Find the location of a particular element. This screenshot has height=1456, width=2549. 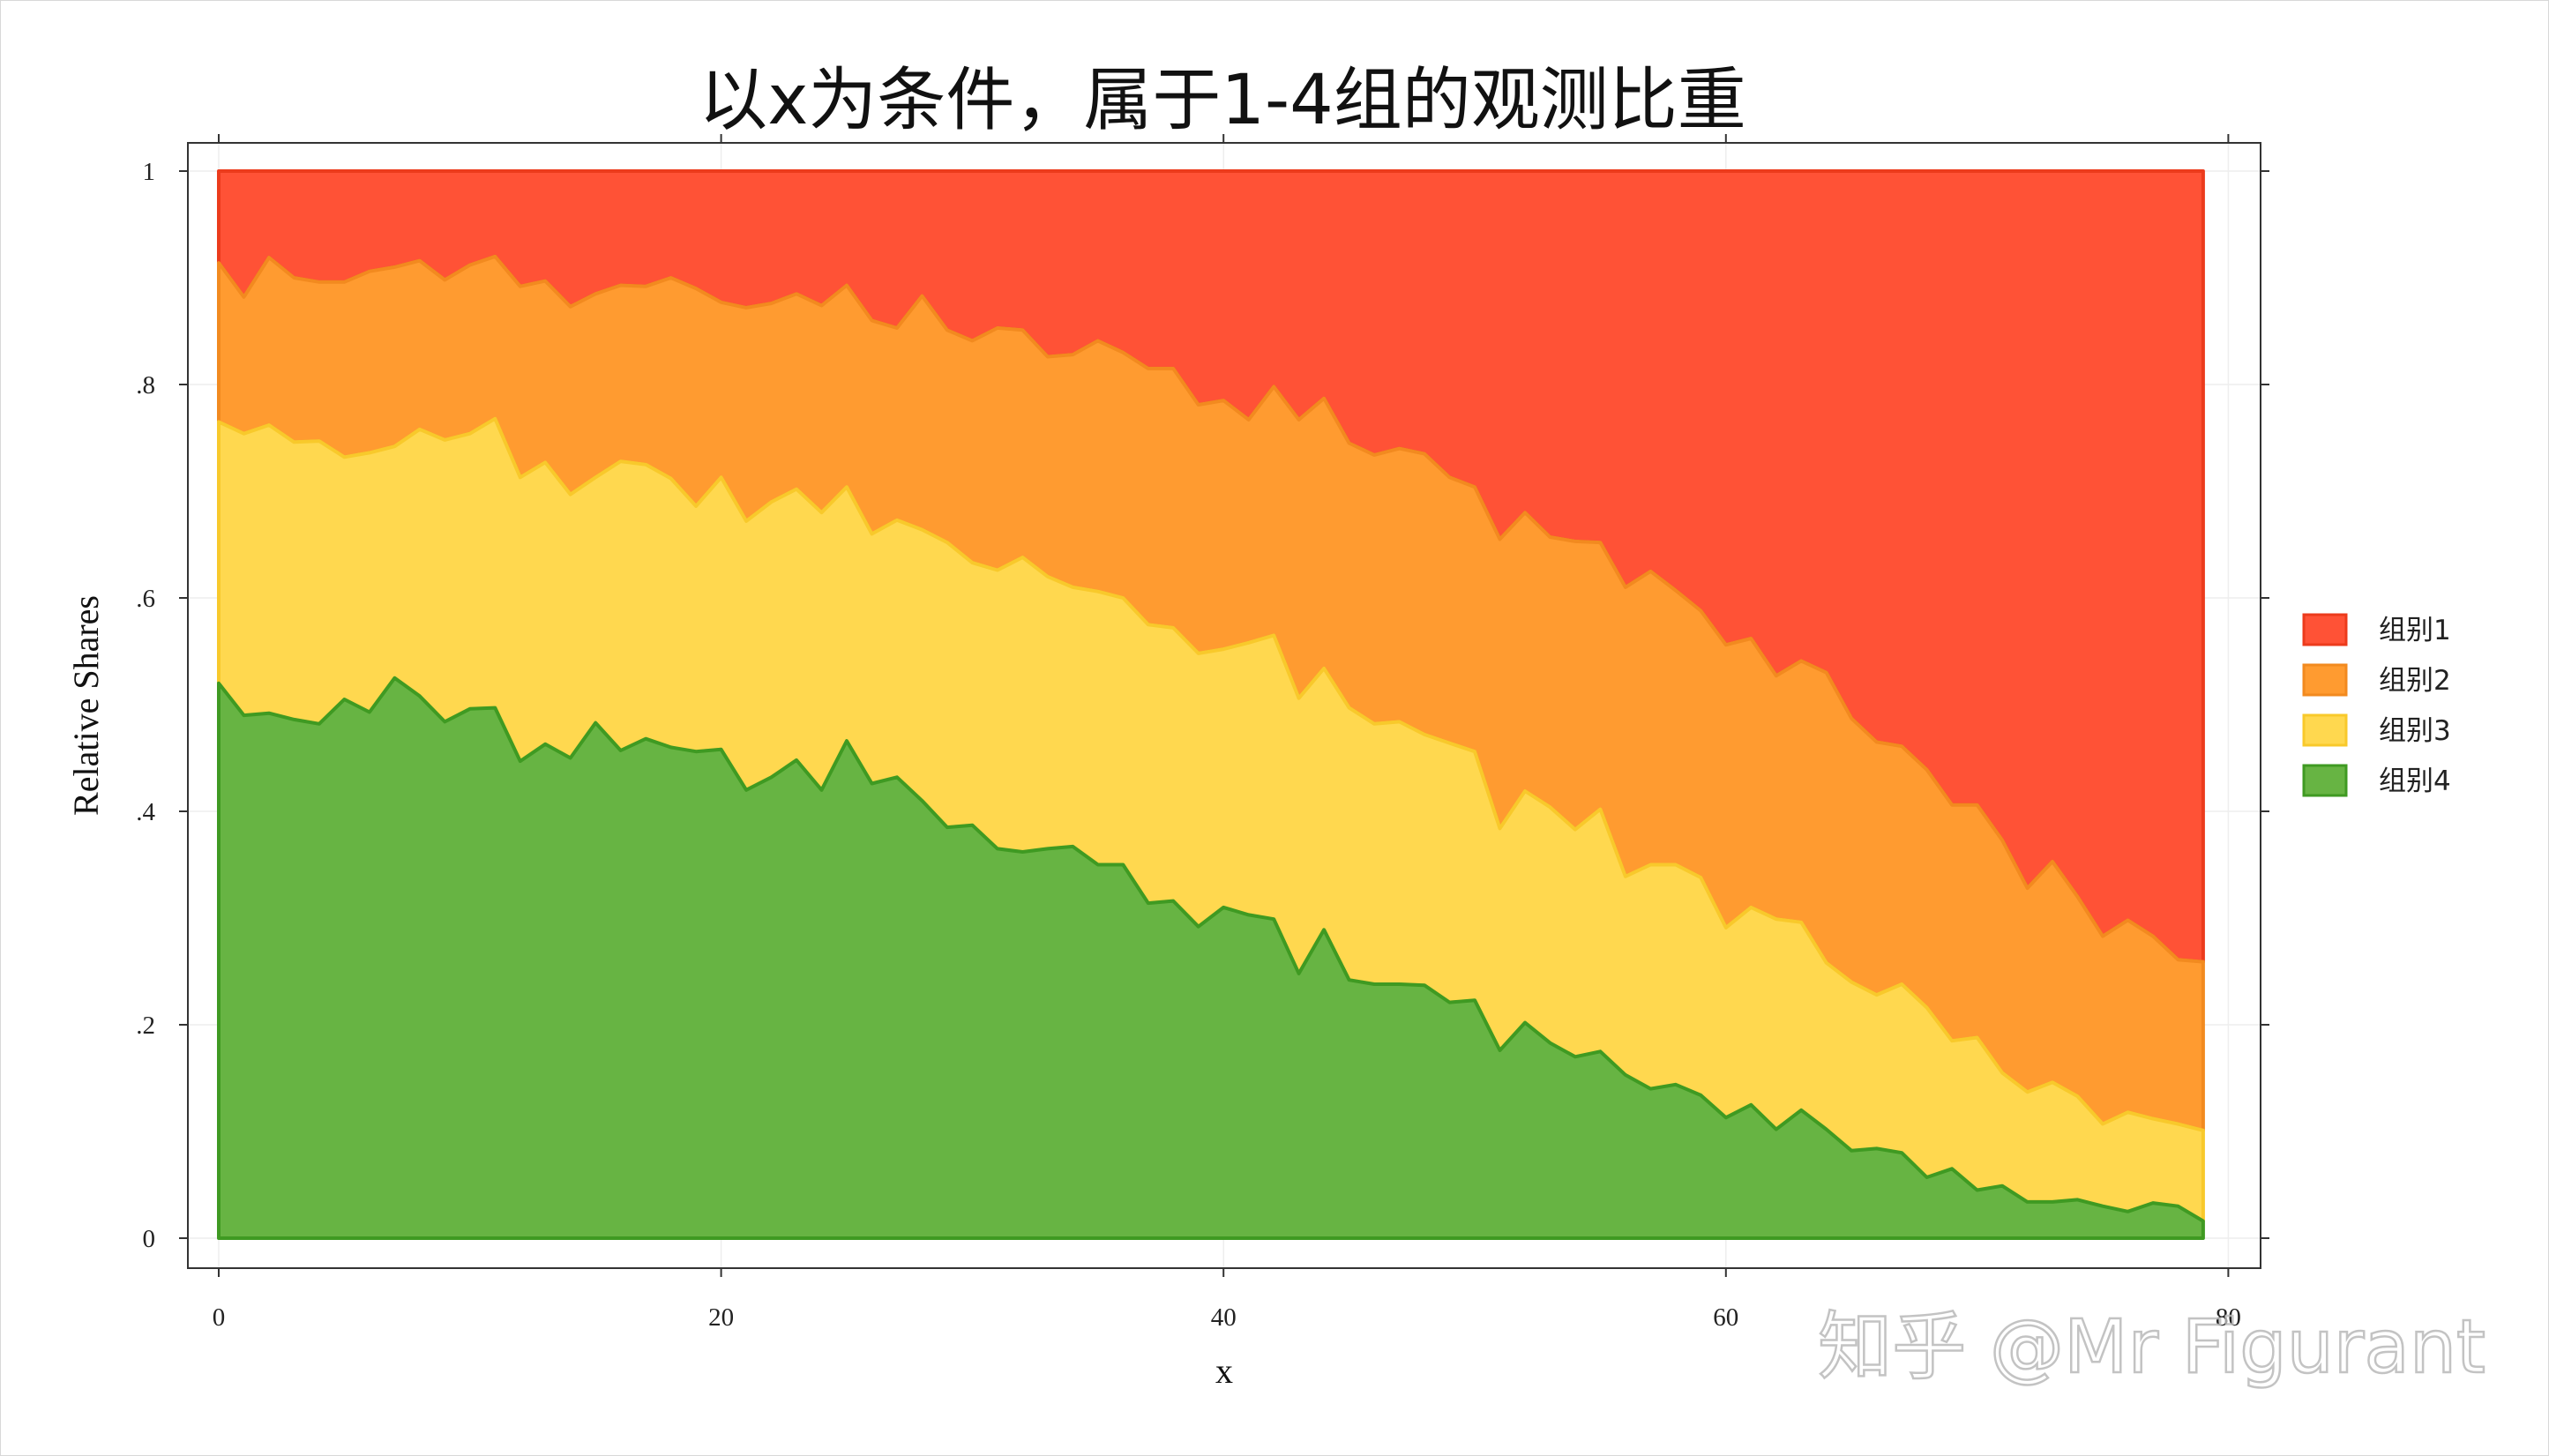

legend-swatch-组别3 is located at coordinates (2325, 730).